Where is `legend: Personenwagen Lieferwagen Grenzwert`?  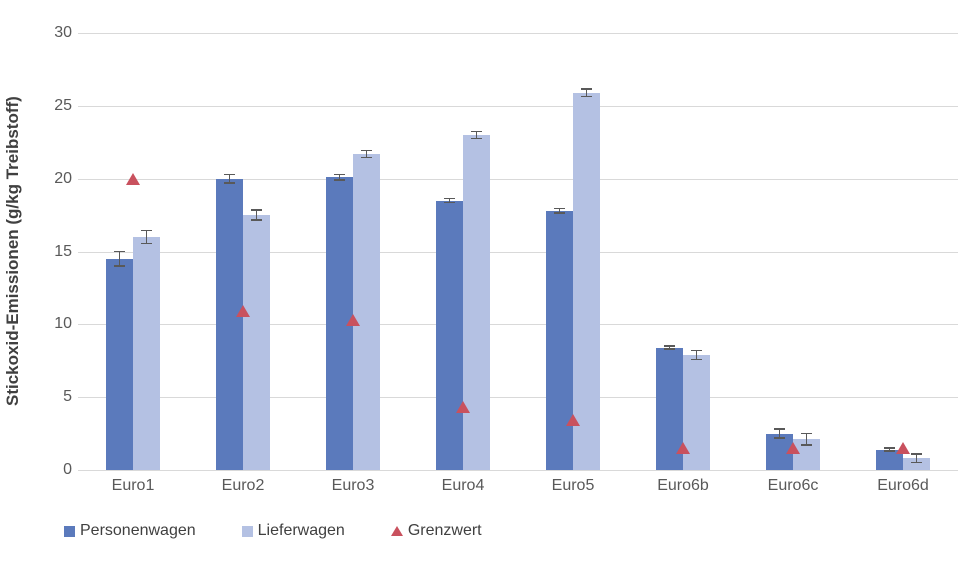
legend: Personenwagen Lieferwagen Grenzwert is located at coordinates (273, 531).